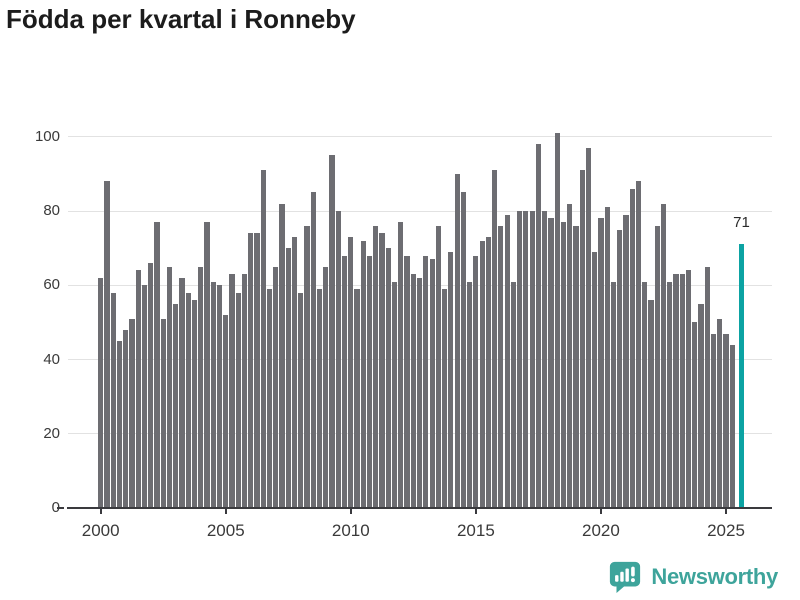 The image size is (800, 600). What do you see at coordinates (707, 387) in the screenshot?
I see `bar-2024-q2` at bounding box center [707, 387].